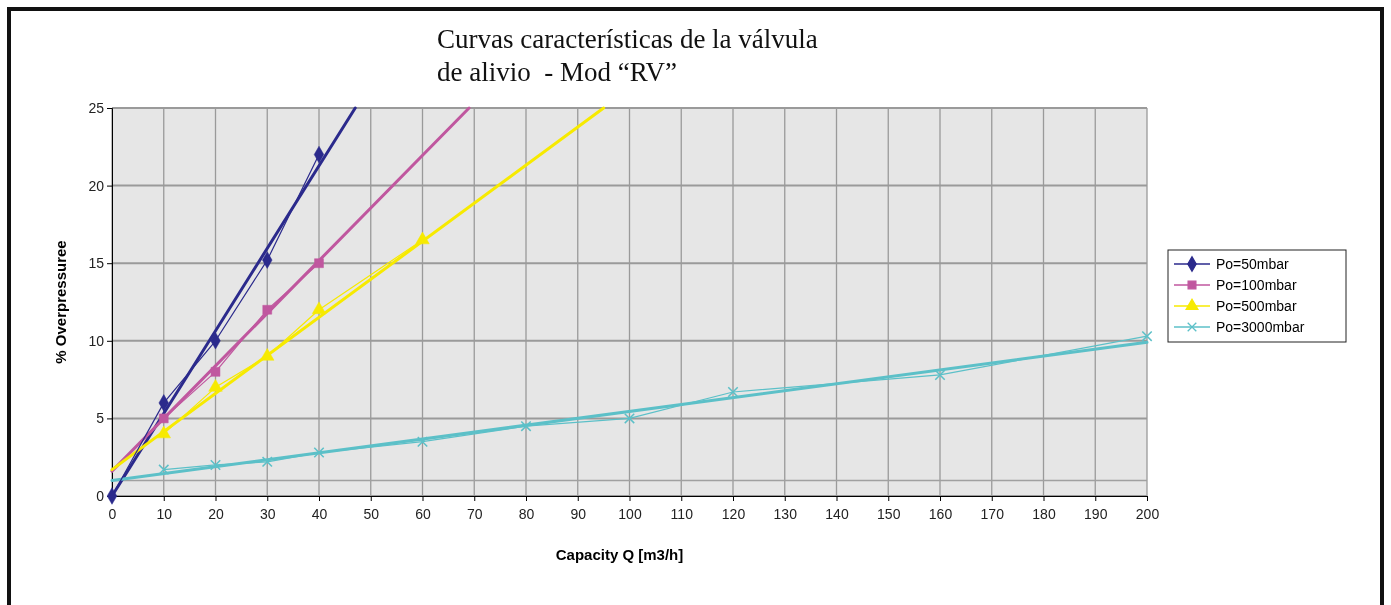 Image resolution: width=1391 pixels, height=605 pixels. I want to click on legend-label: Po=500mbar, so click(1256, 306).